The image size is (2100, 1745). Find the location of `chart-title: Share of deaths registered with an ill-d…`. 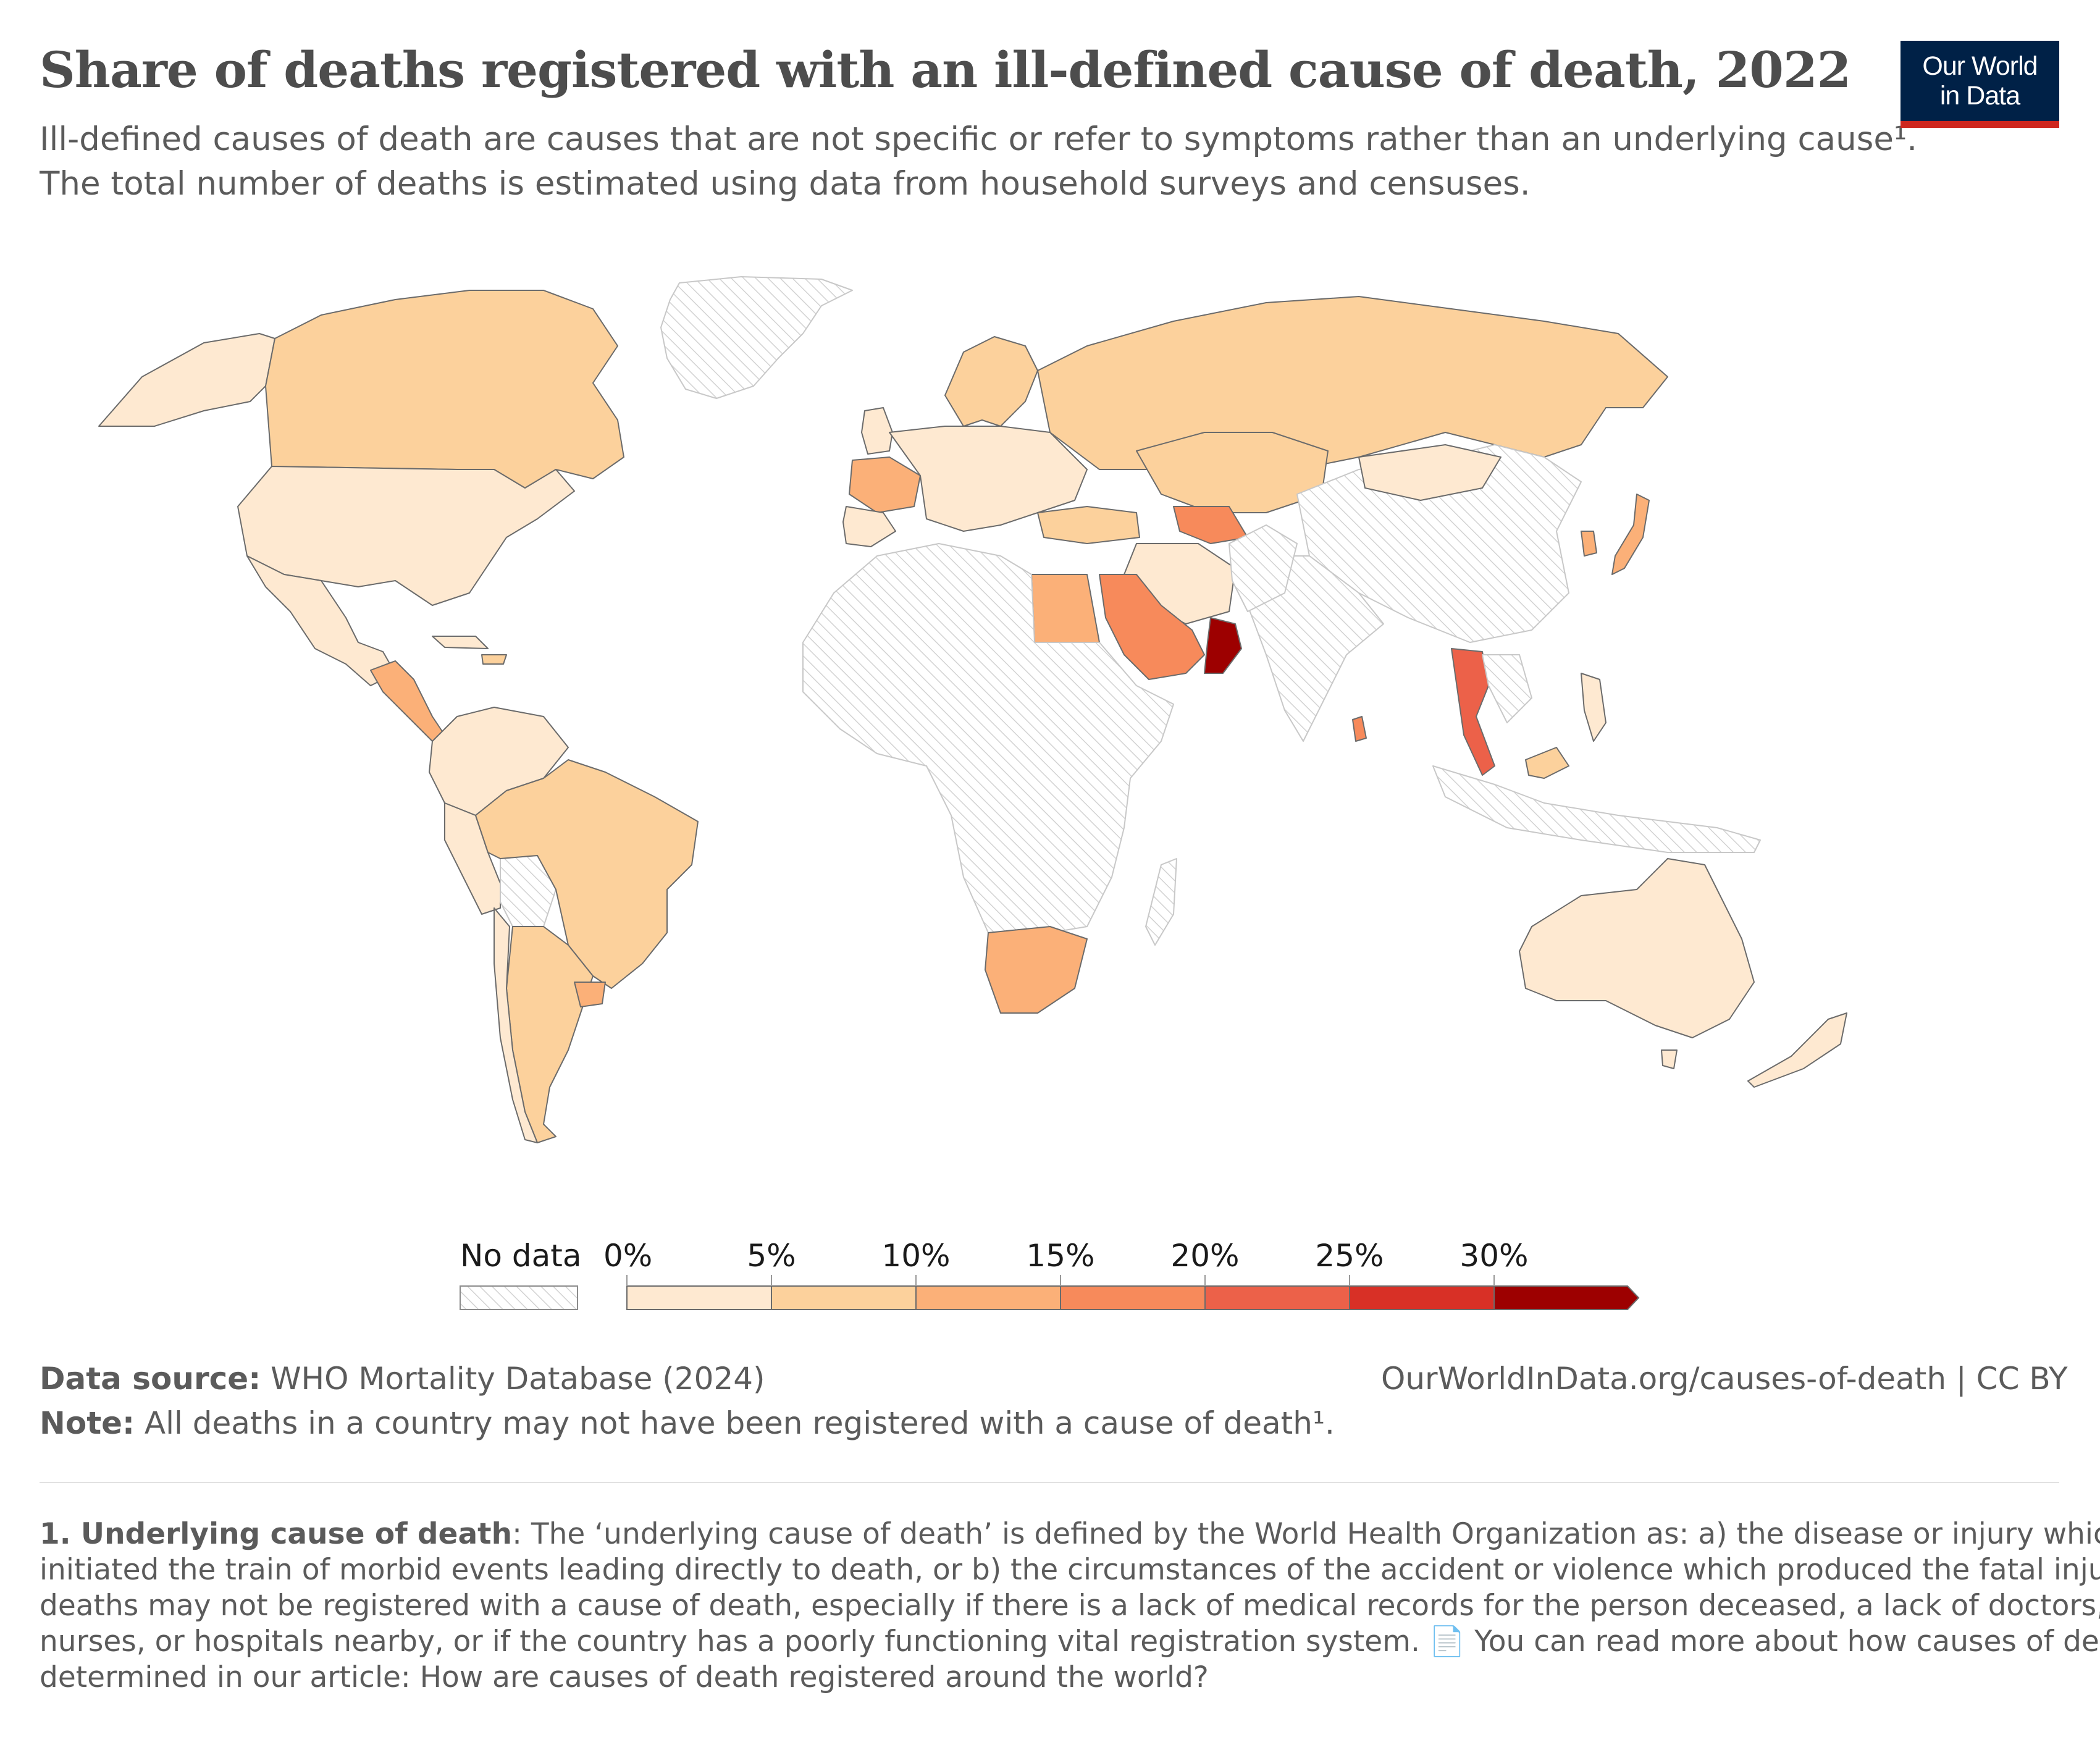

chart-title: Share of deaths registered with an ill-d… is located at coordinates (946, 70).